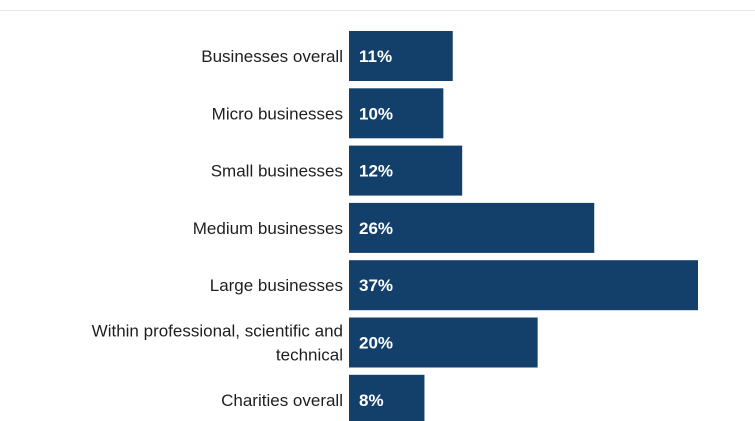 Image resolution: width=755 pixels, height=421 pixels. I want to click on category-label-0: Businesses overall, so click(272, 56).